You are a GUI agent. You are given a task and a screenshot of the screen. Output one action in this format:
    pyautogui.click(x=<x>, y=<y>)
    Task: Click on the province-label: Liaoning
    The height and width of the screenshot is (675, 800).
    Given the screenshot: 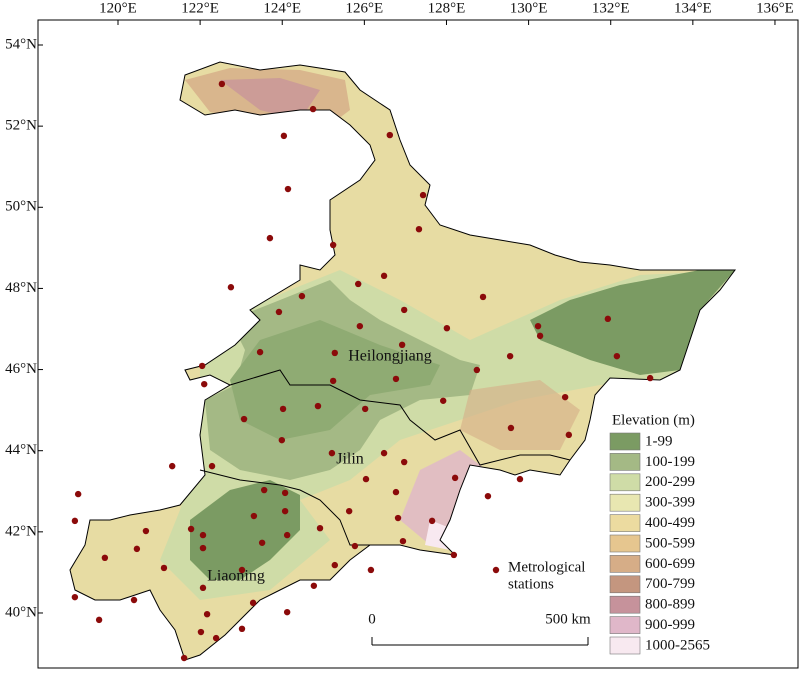 What is the action you would take?
    pyautogui.click(x=236, y=576)
    